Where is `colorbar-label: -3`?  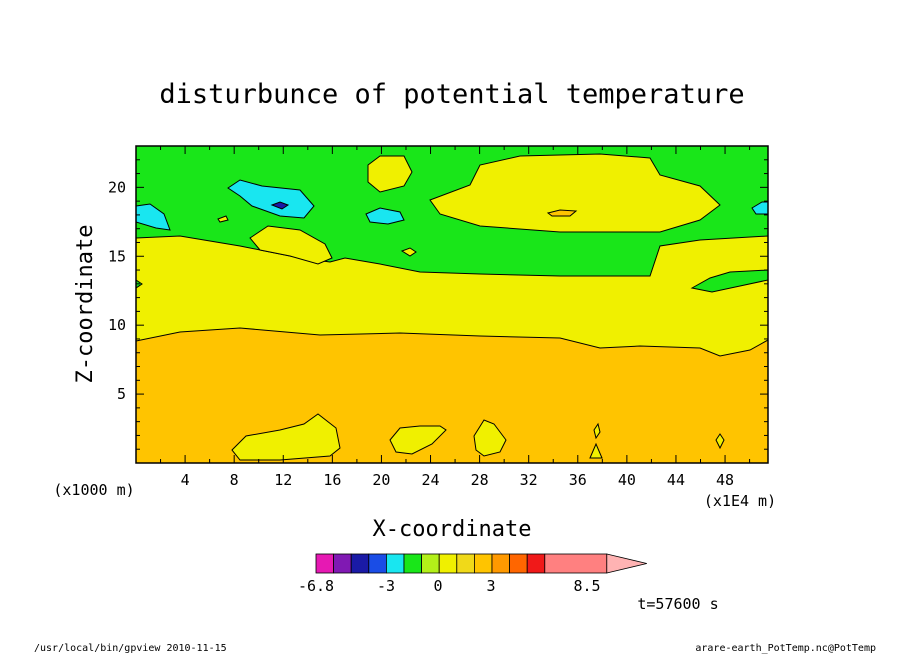
colorbar-label: -3 is located at coordinates (386, 586).